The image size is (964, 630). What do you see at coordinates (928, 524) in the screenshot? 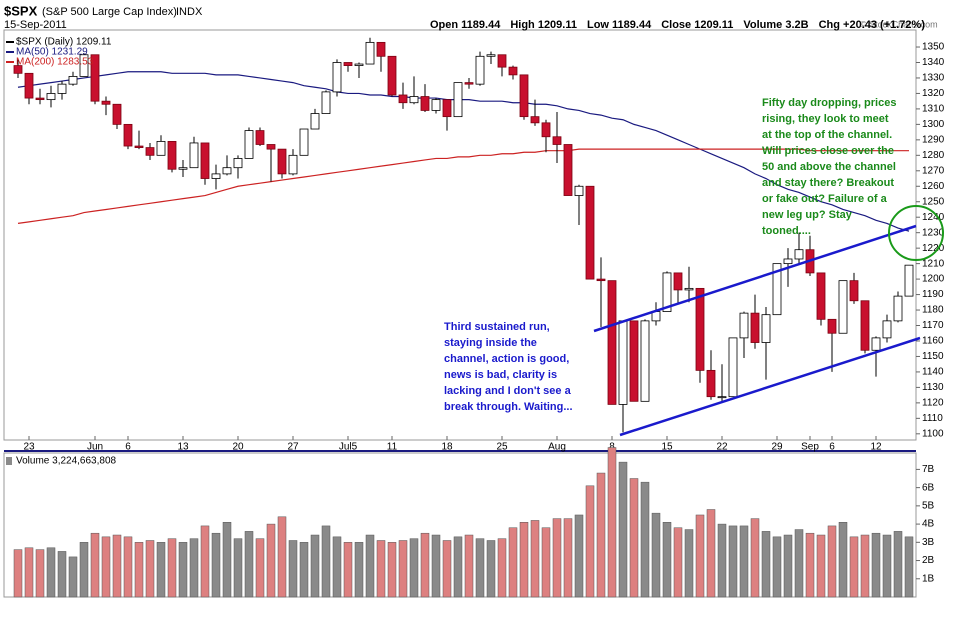
I see `y-tick-label: 4B` at bounding box center [928, 524].